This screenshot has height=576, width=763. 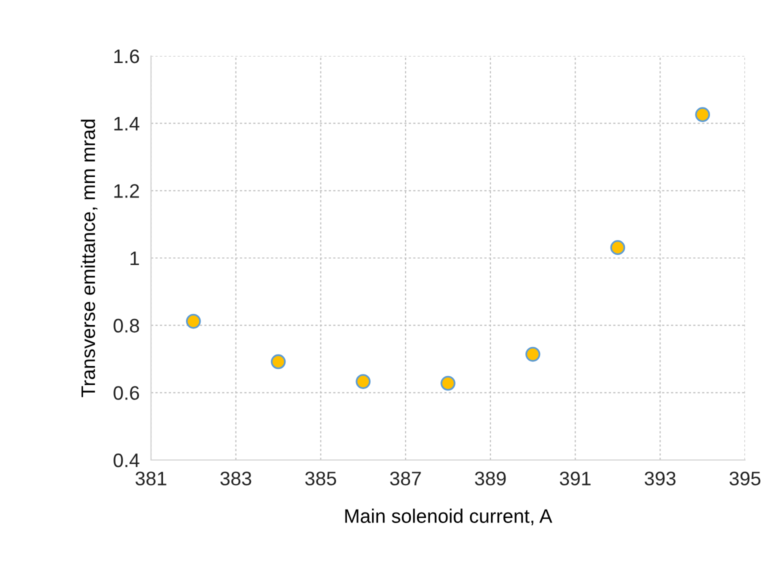 I want to click on x-tick-label: 393, so click(x=660, y=479).